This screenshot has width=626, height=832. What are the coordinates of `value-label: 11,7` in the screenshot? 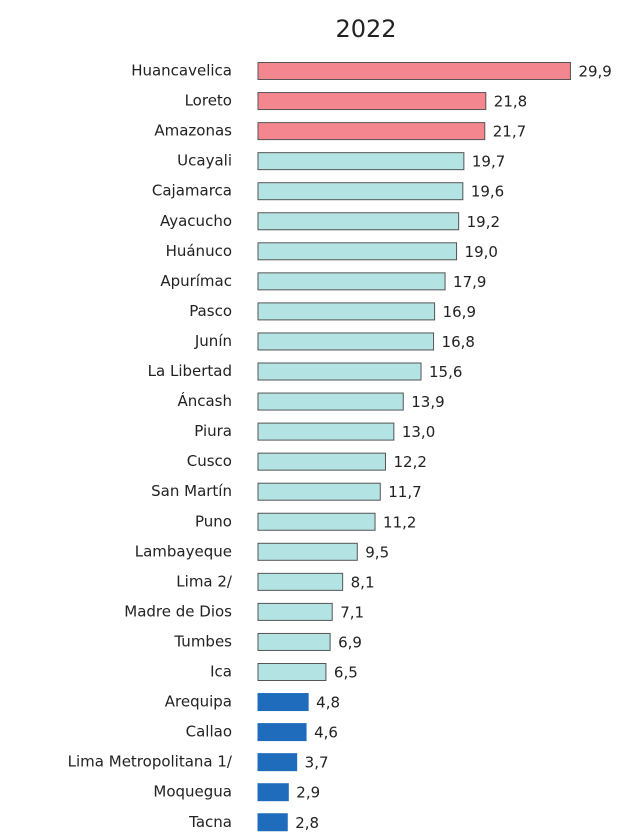 It's located at (404, 492).